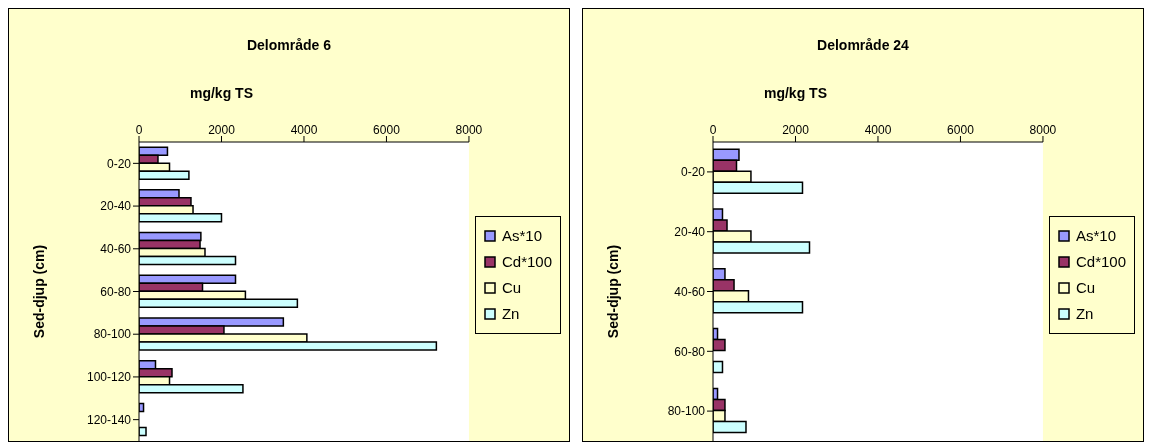 This screenshot has height=445, width=1161. I want to click on chart-title: Delområde 6, so click(288, 45).